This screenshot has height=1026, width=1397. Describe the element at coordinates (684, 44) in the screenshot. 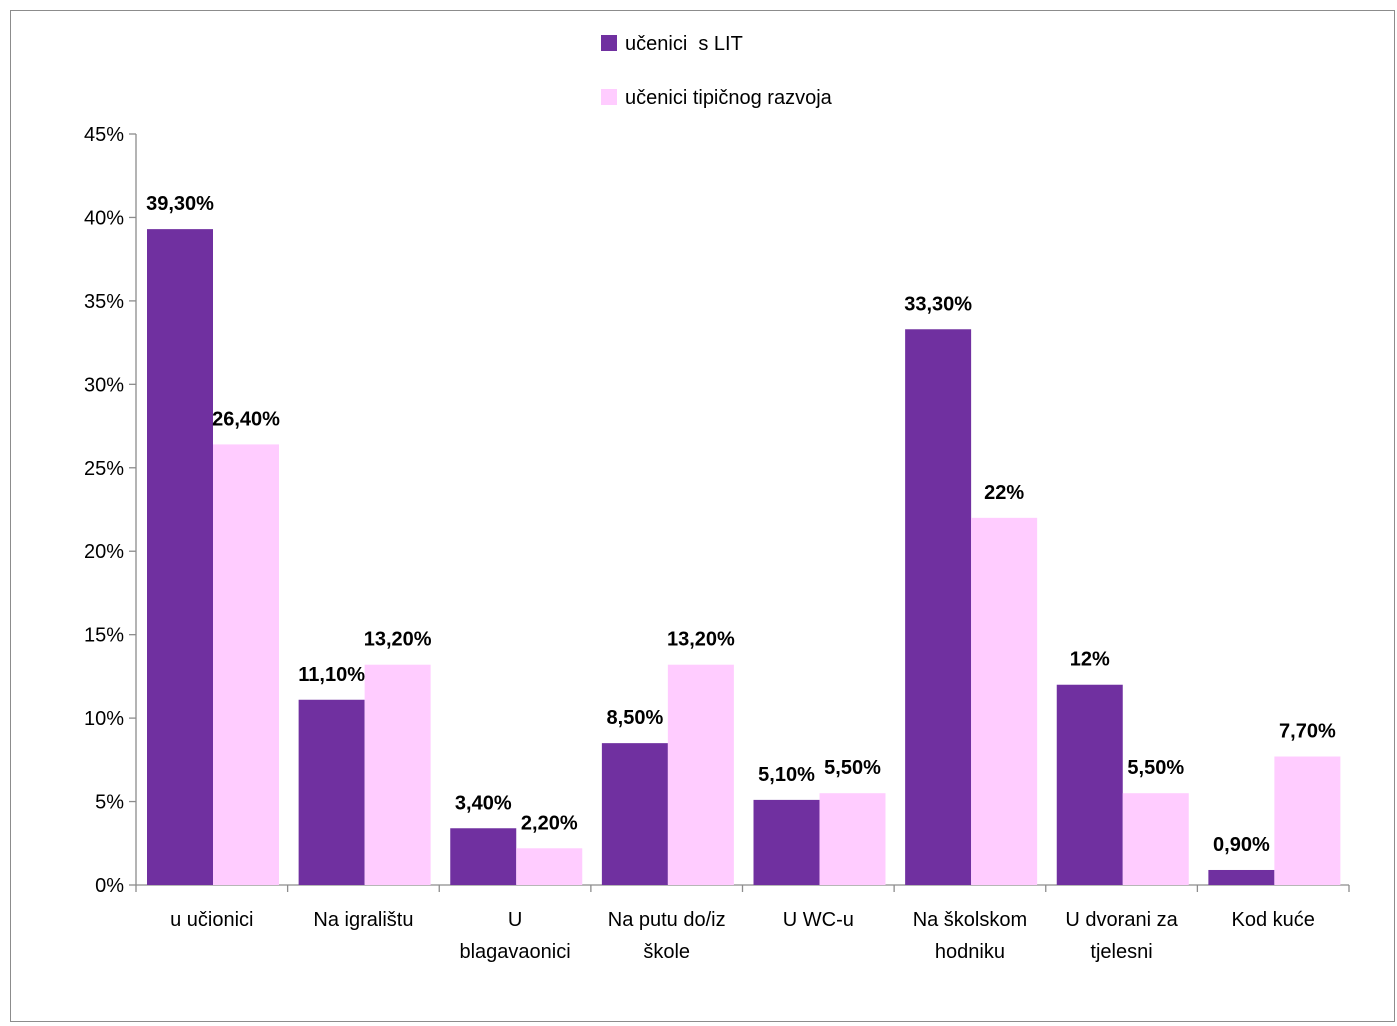

I see `legend-label-1: učenici s LIT` at that location.